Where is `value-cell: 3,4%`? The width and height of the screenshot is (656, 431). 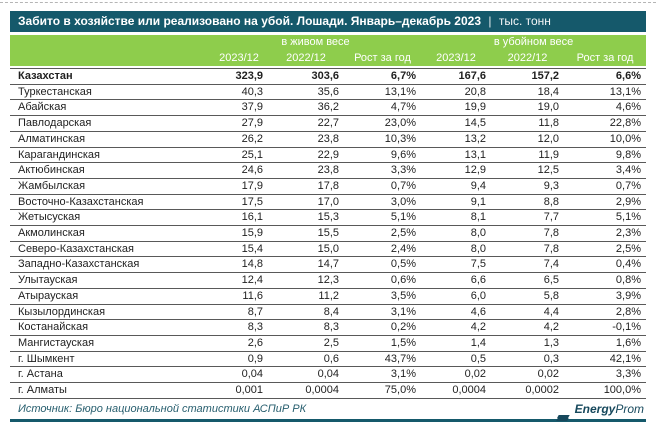
value-cell: 3,4% is located at coordinates (605, 171).